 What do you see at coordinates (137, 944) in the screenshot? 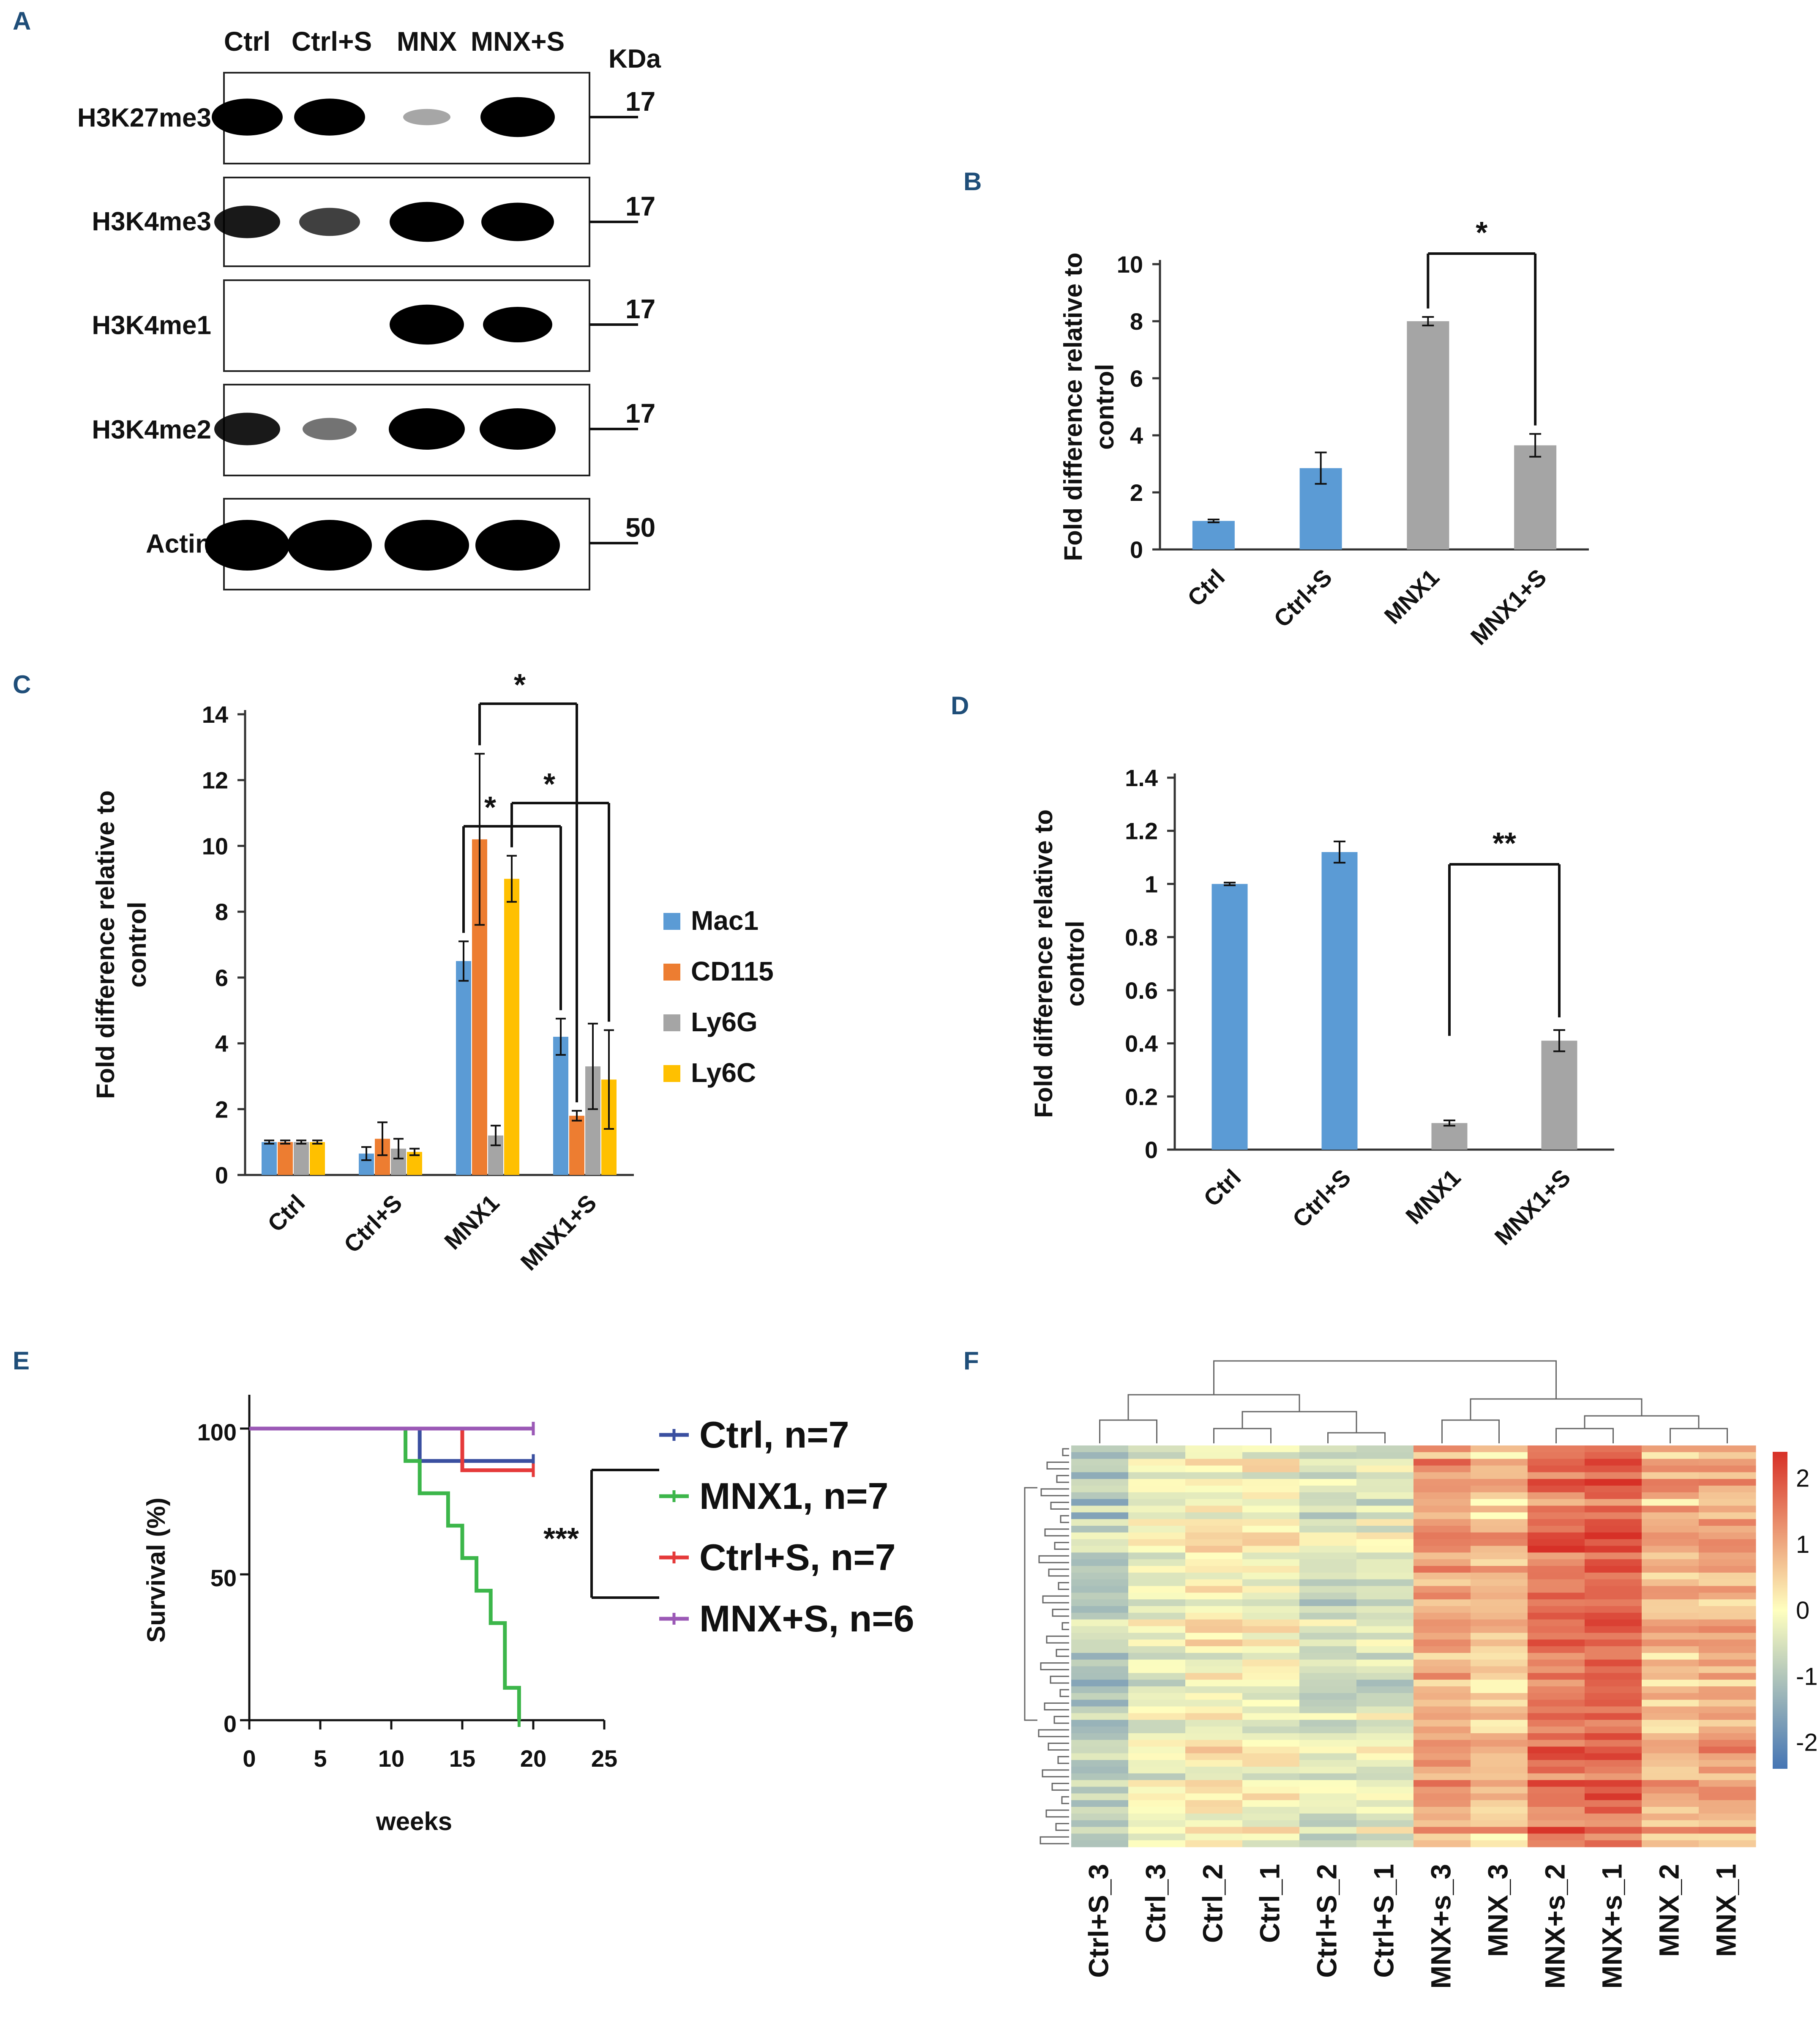
I see `y-axis-label: control` at bounding box center [137, 944].